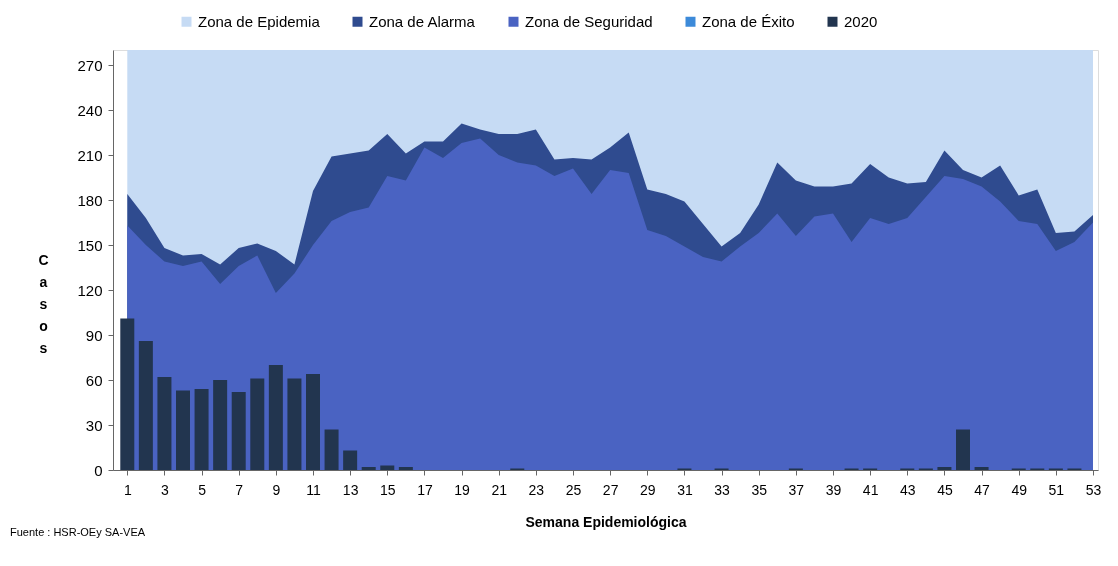 This screenshot has height=566, width=1118. I want to click on y-tick-label: 150, so click(90, 245).